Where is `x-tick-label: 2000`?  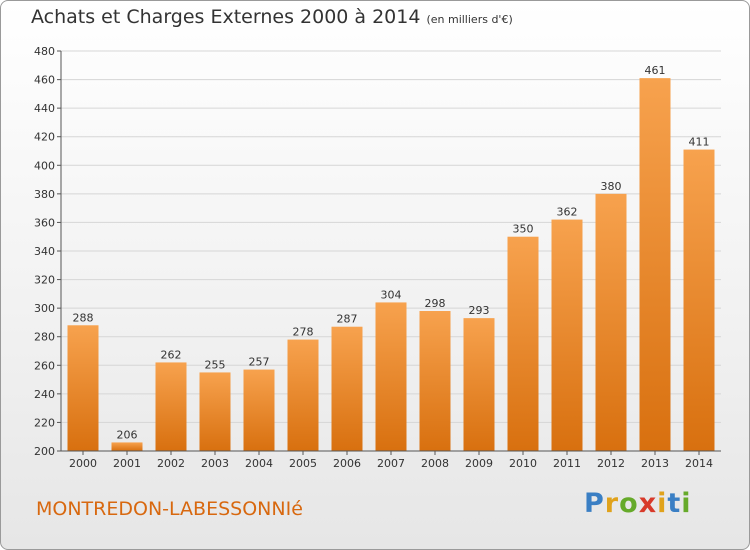 x-tick-label: 2000 is located at coordinates (83, 463).